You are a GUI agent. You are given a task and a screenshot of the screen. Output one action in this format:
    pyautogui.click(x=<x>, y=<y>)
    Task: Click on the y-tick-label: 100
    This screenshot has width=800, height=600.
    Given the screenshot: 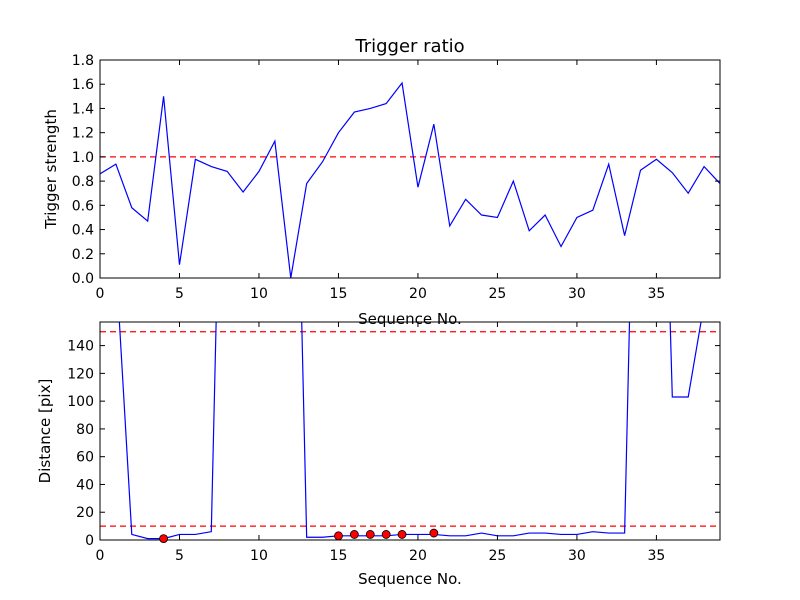 What is the action you would take?
    pyautogui.click(x=80, y=402)
    